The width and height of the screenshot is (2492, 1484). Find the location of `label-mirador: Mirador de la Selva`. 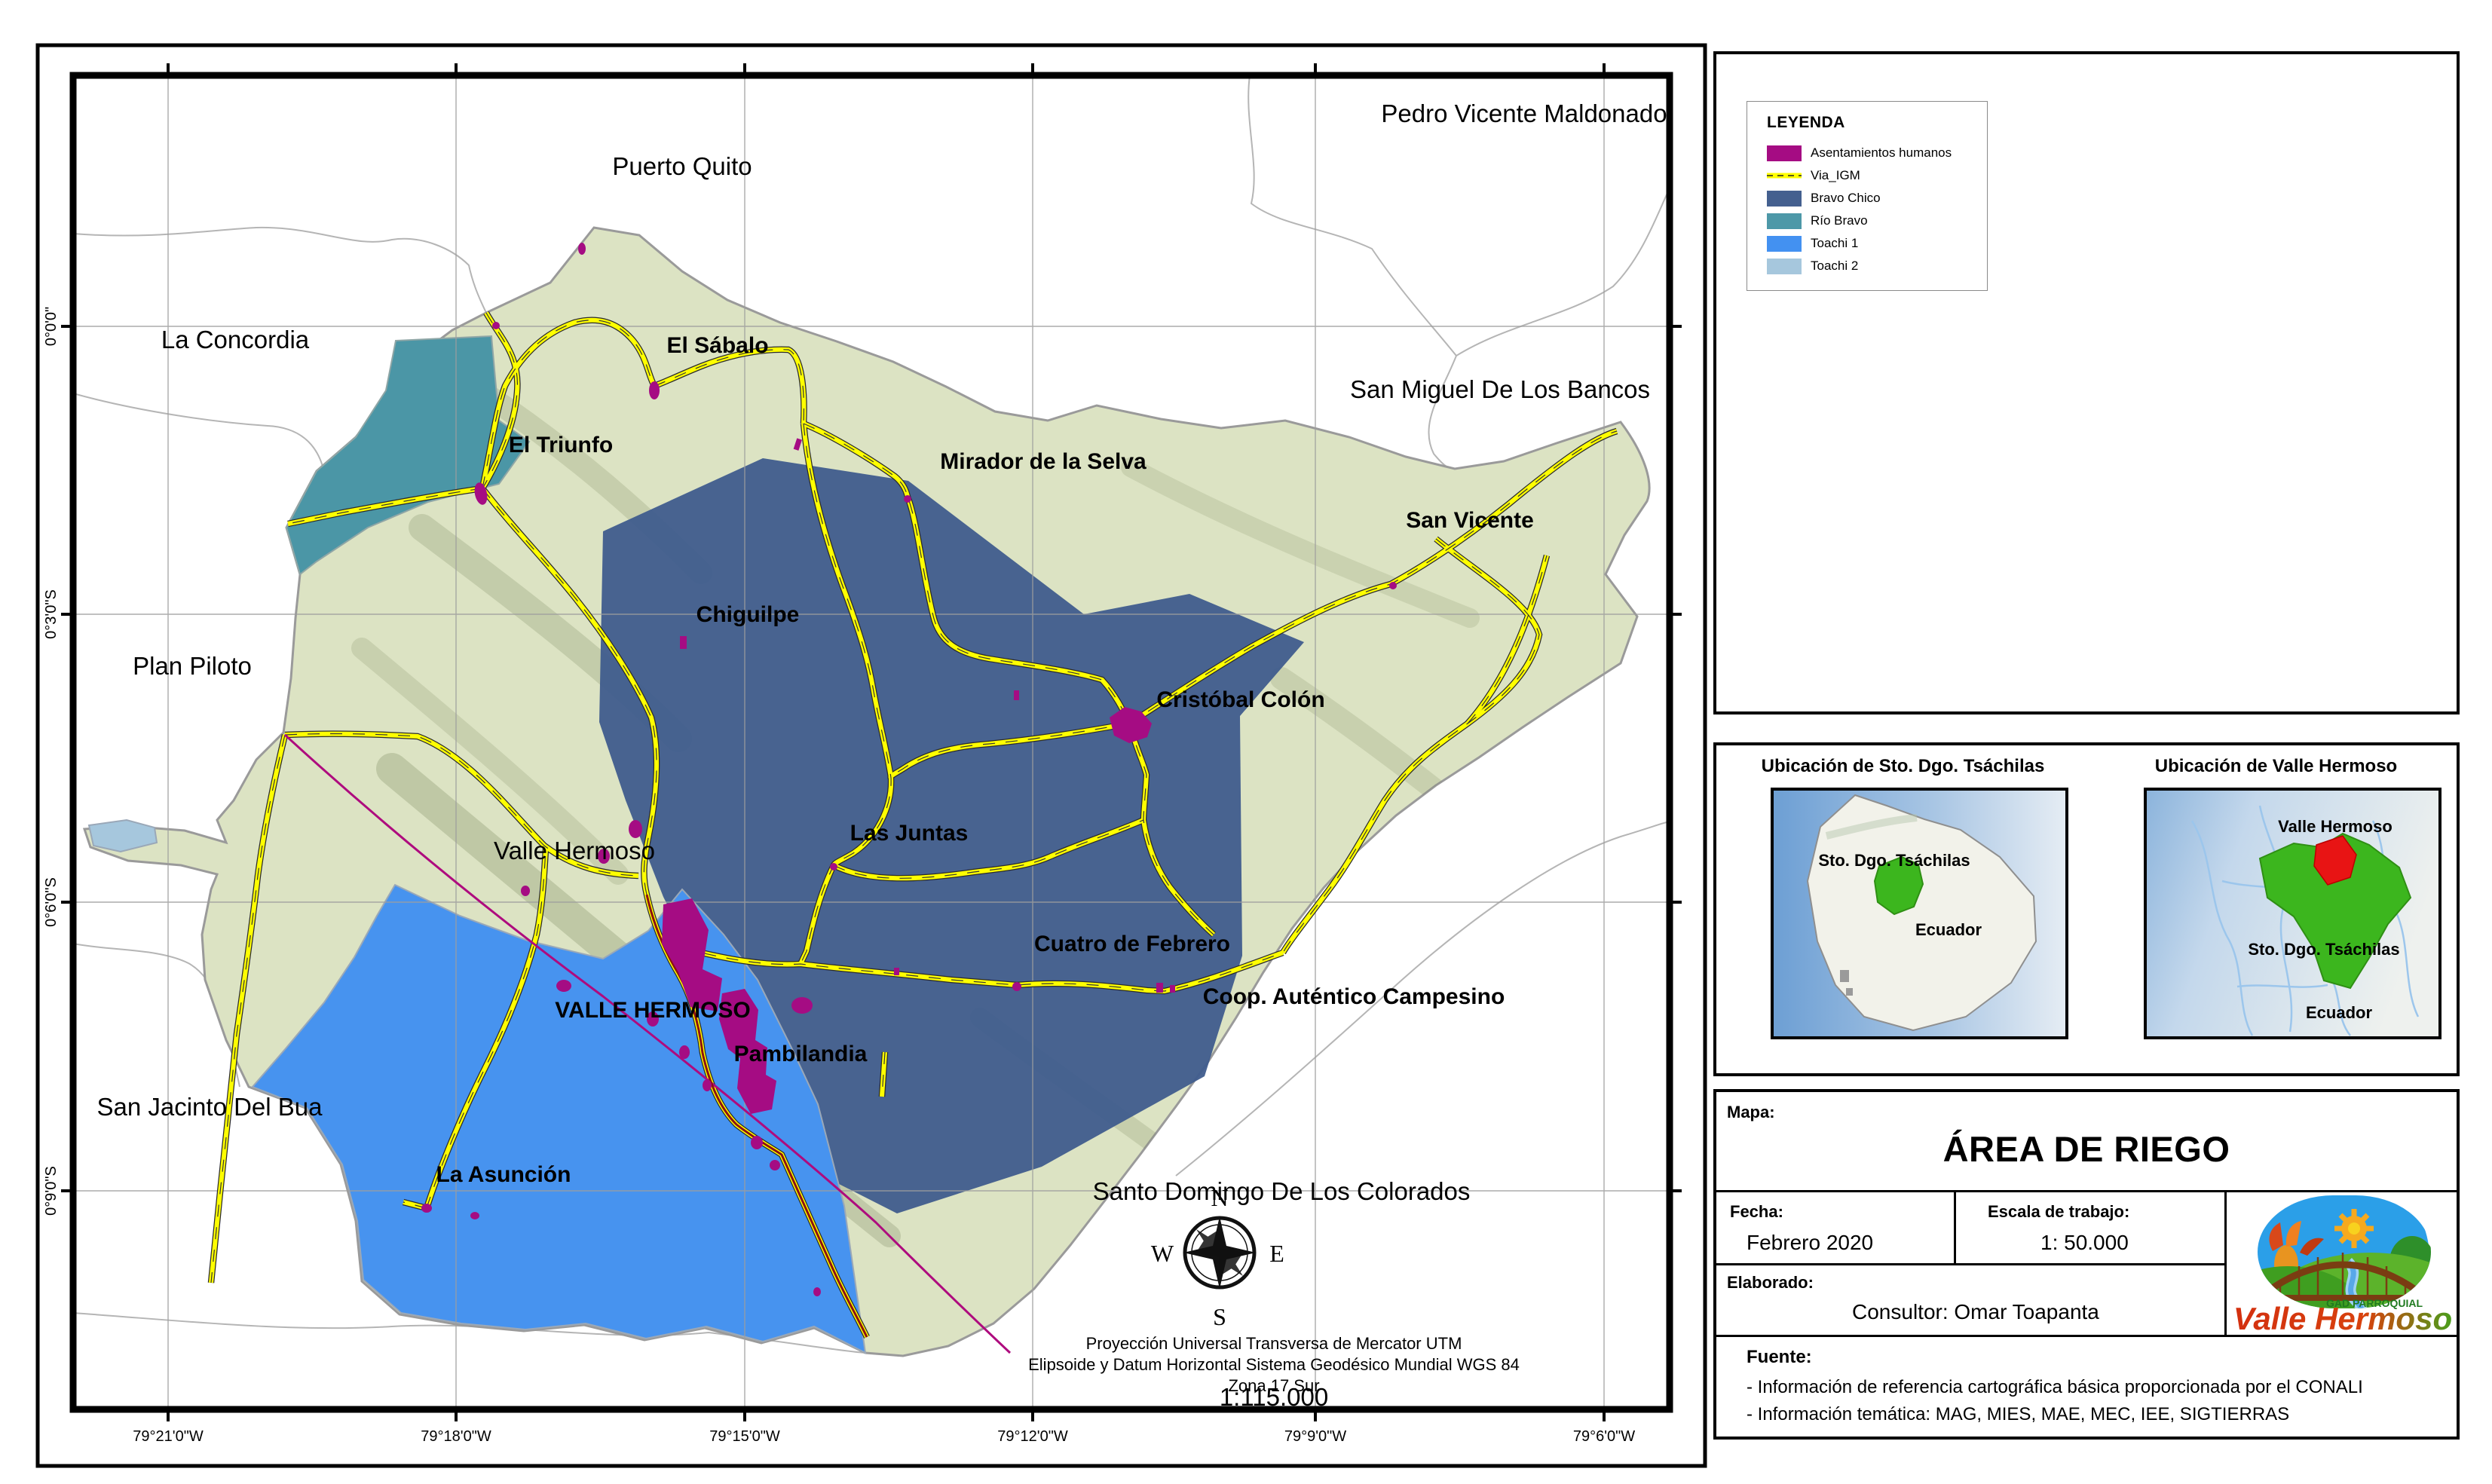

label-mirador: Mirador de la Selva is located at coordinates (1043, 462).